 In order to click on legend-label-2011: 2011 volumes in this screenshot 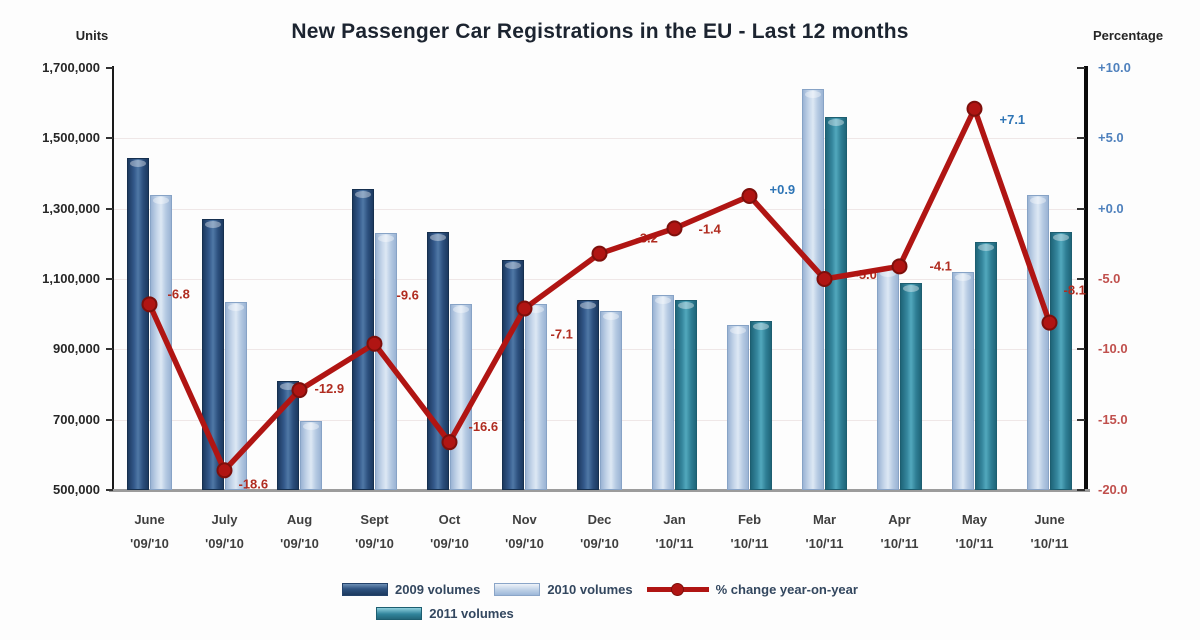, I will do `click(471, 613)`.